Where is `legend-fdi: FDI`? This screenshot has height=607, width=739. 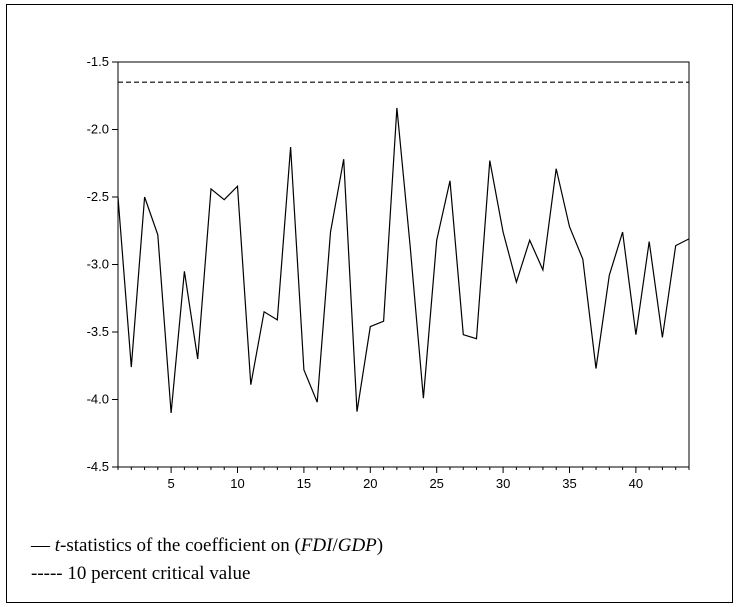 legend-fdi: FDI is located at coordinates (316, 545).